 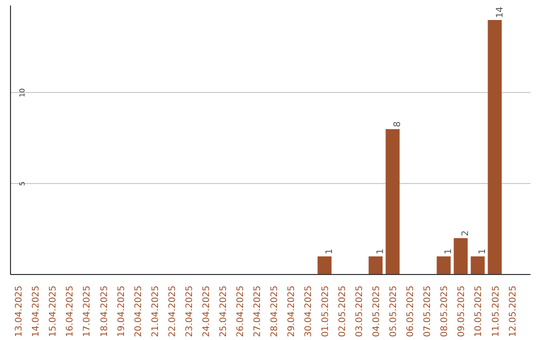 I want to click on x-tick-label: 23.04.2025, so click(x=189, y=312).